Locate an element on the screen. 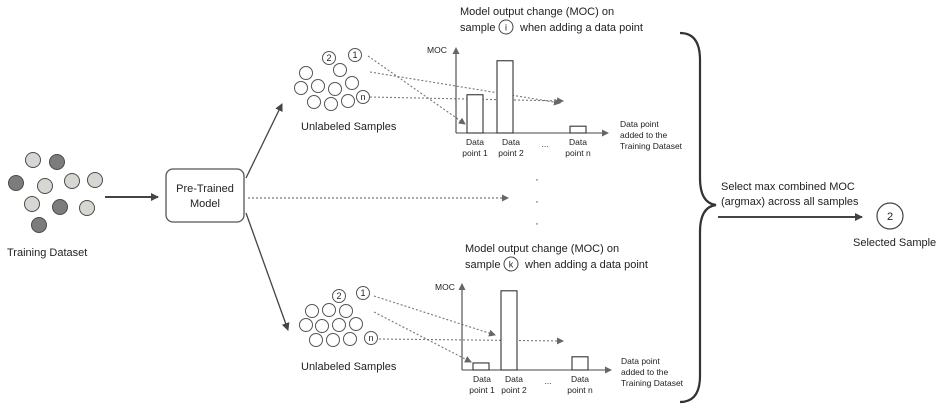  bottom-bars is located at coordinates (530, 330).